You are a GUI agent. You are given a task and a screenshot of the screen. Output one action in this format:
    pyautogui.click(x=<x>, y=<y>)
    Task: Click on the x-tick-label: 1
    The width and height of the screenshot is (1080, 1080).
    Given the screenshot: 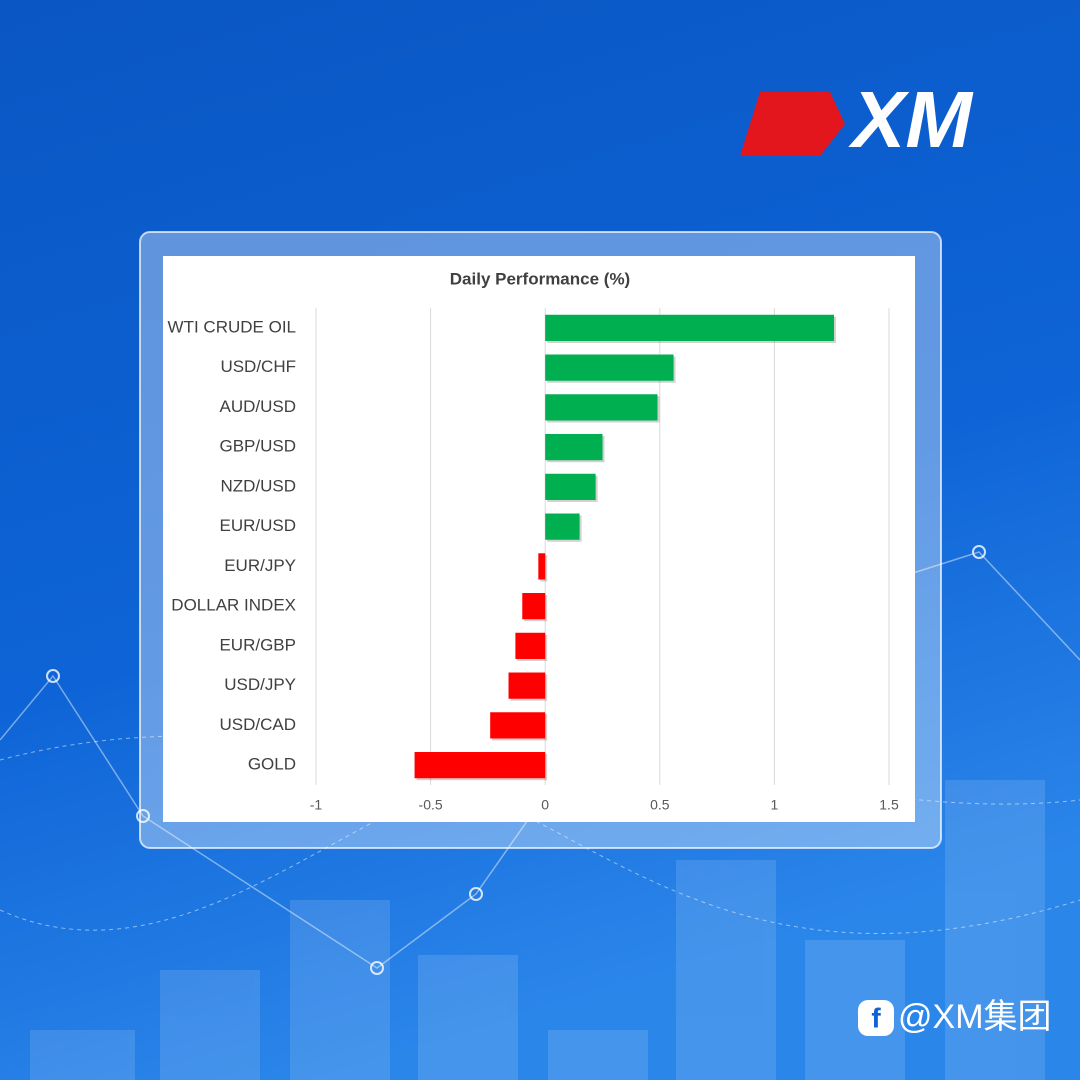 What is the action you would take?
    pyautogui.click(x=775, y=805)
    